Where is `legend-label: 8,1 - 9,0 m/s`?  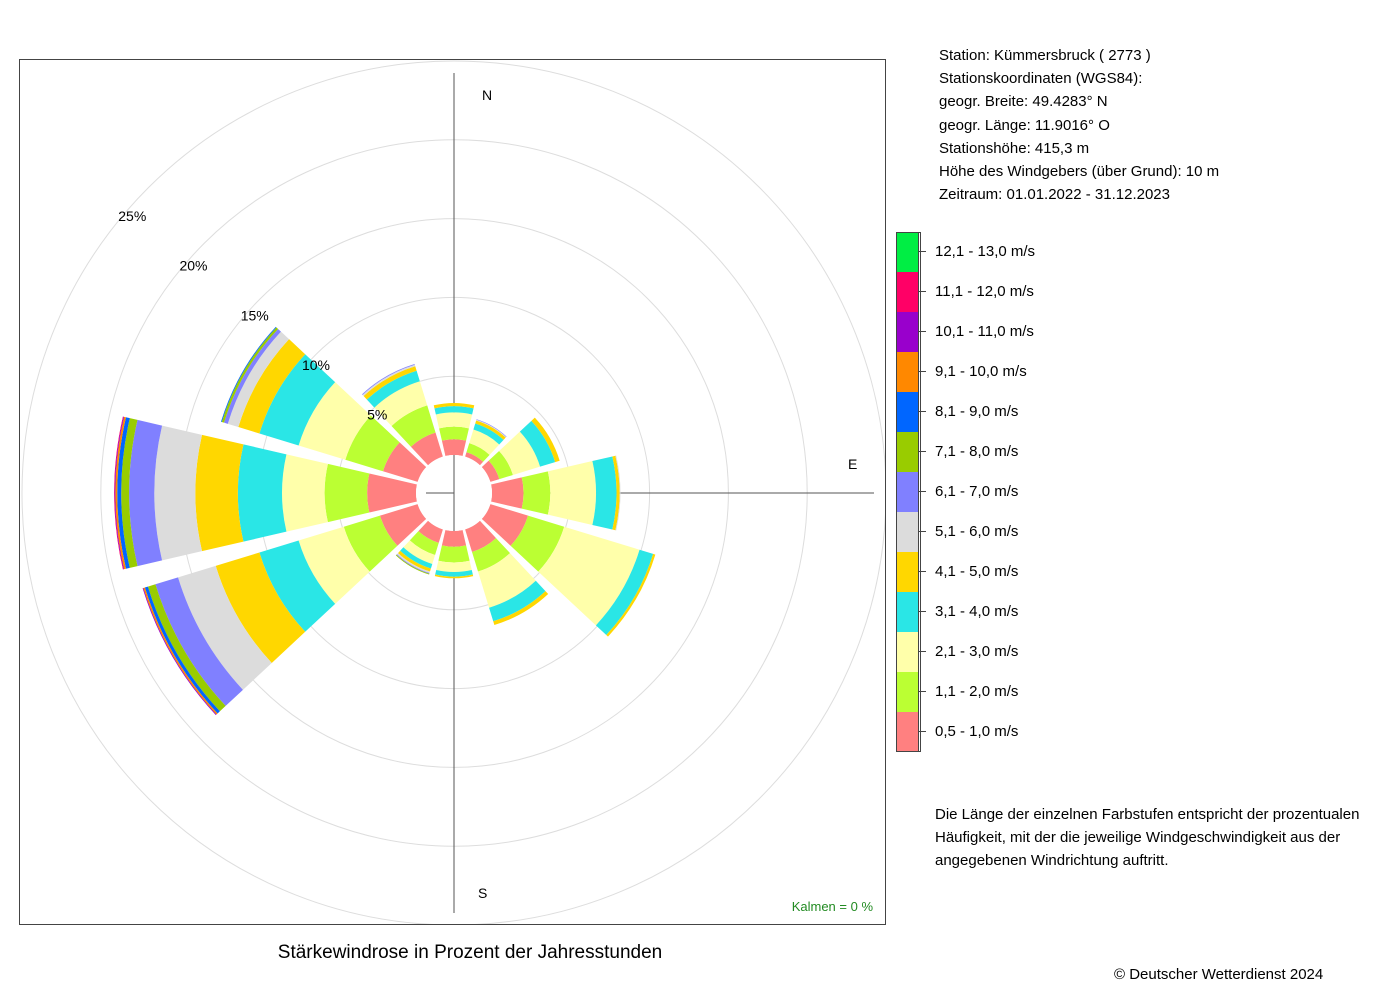
legend-label: 8,1 - 9,0 m/s is located at coordinates (977, 411).